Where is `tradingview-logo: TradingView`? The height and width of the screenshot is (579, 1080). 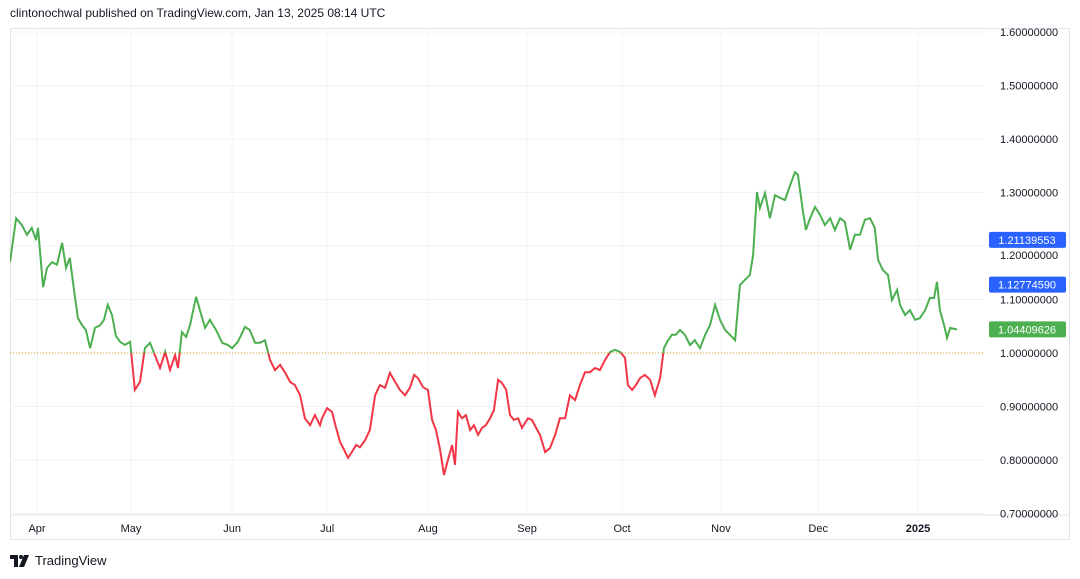
tradingview-logo: TradingView is located at coordinates (58, 560).